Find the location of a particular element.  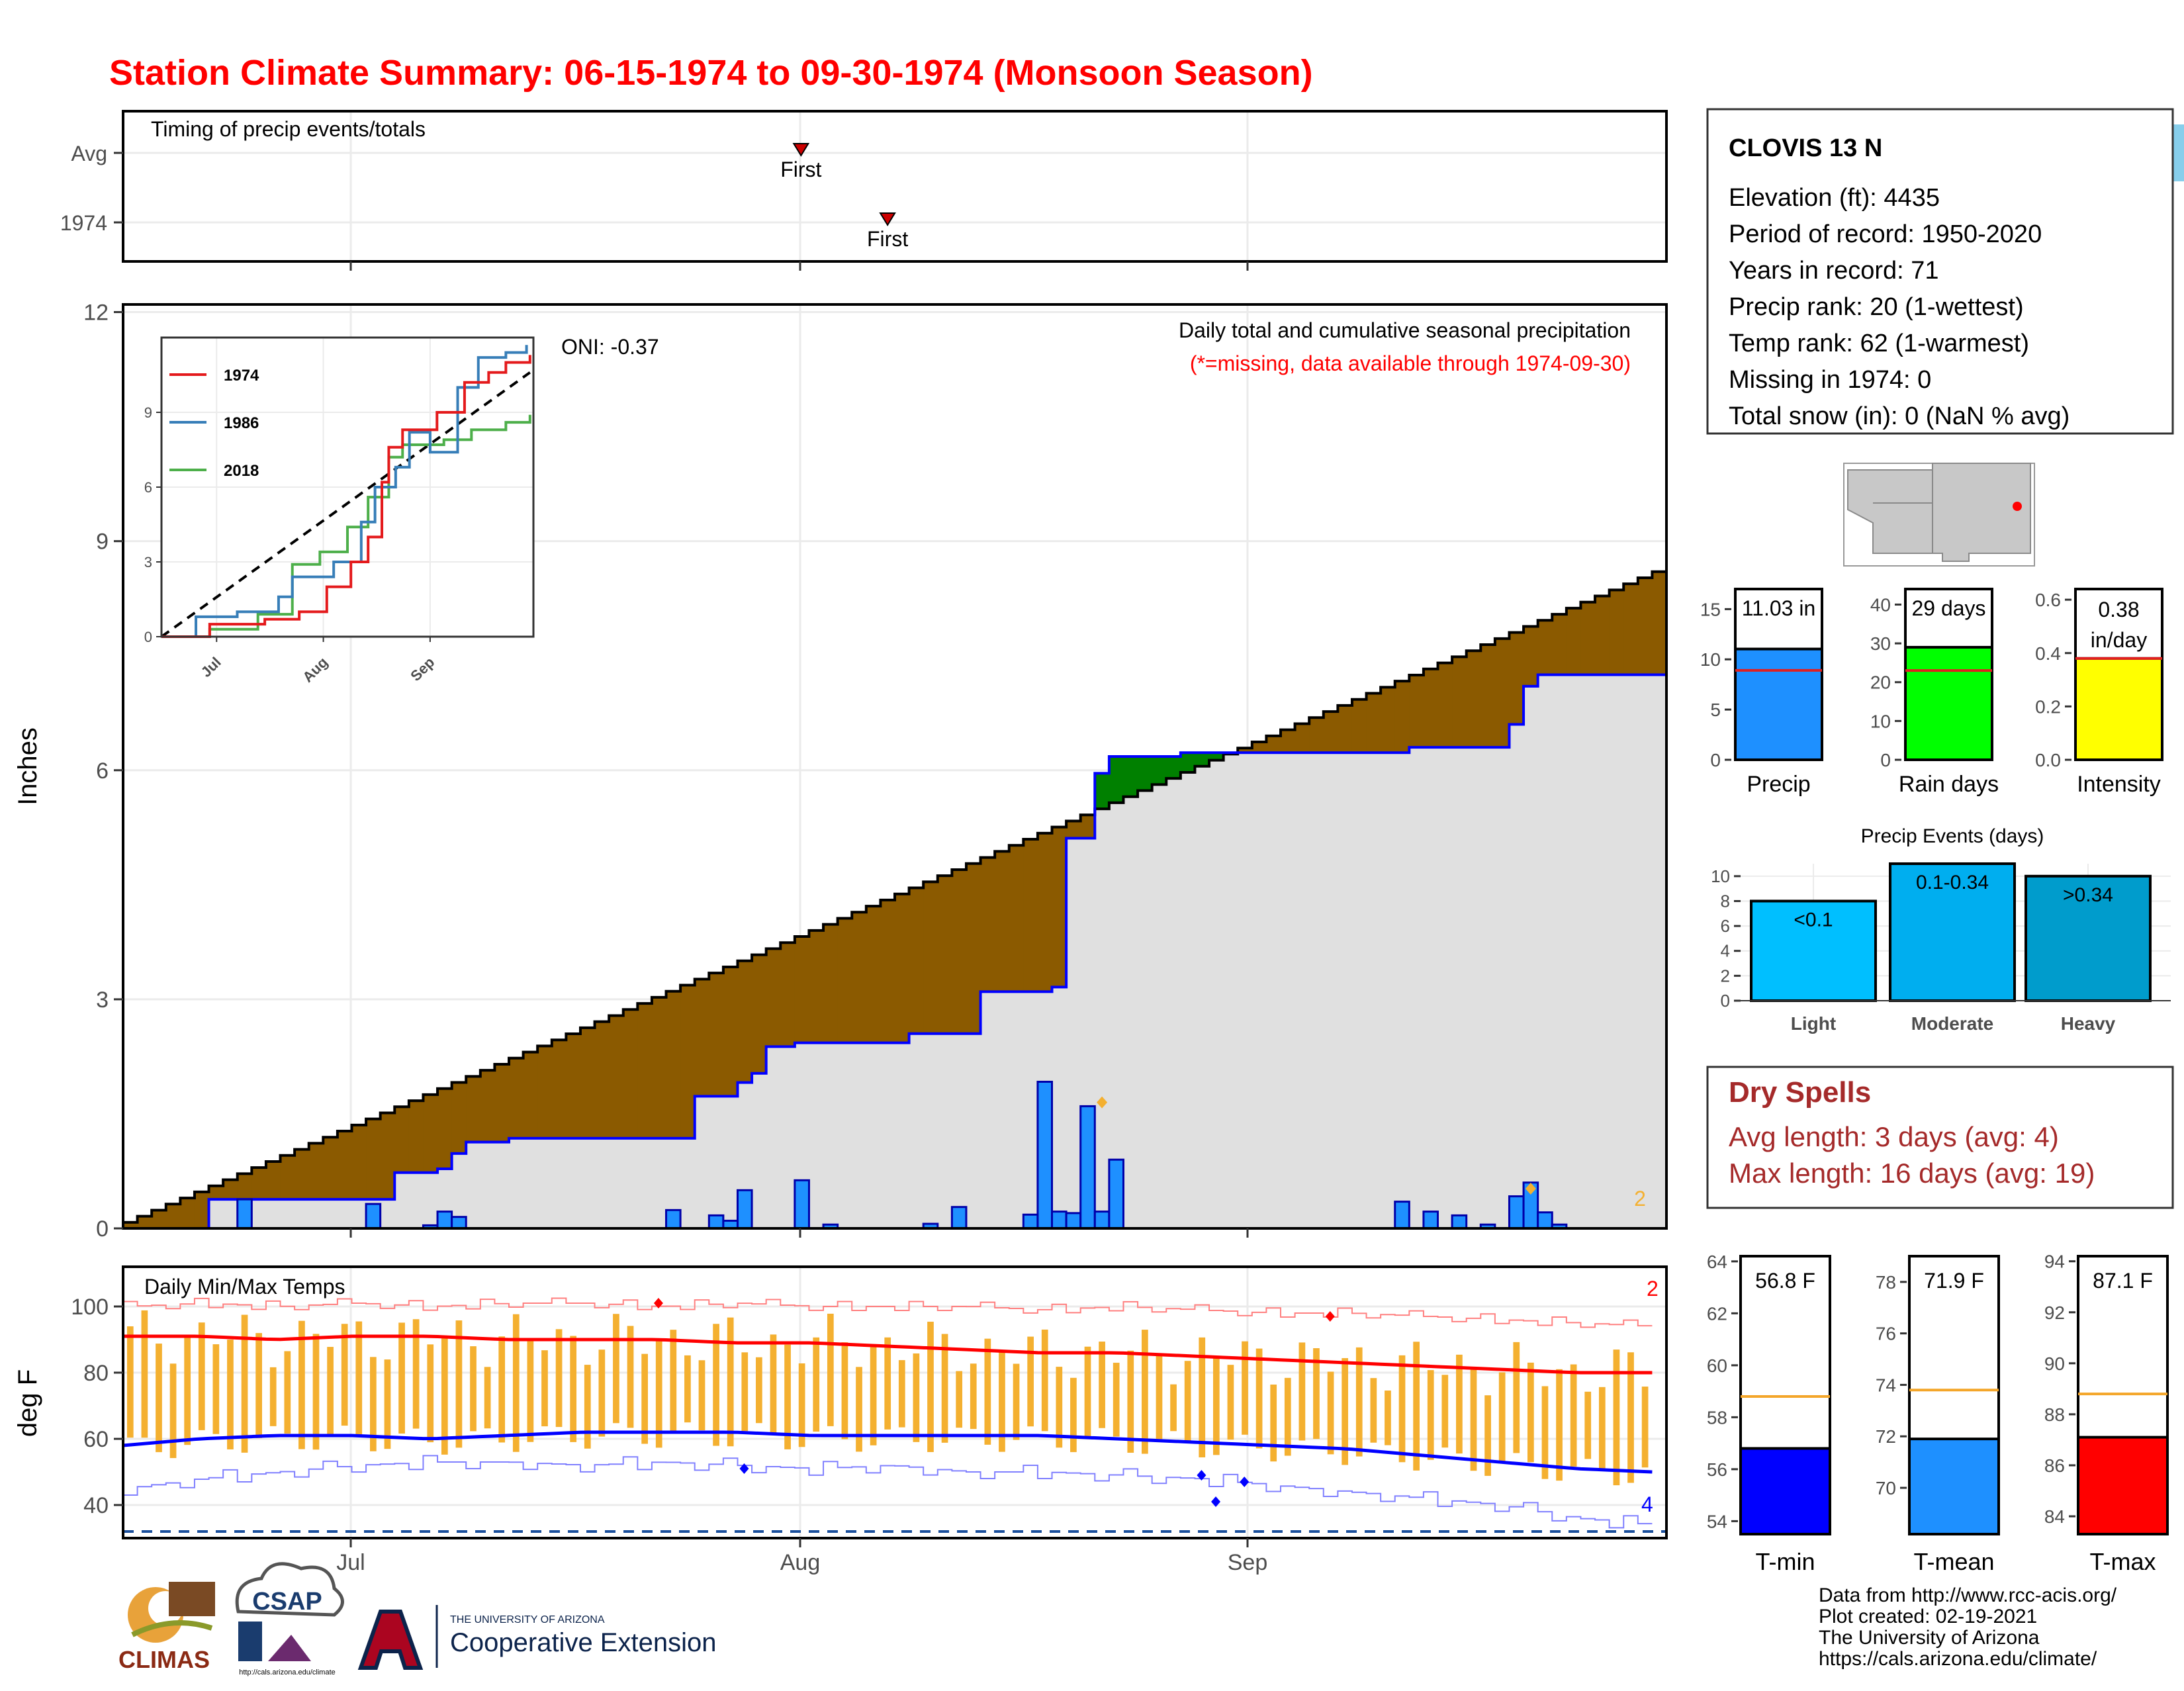

timing-event-label: First is located at coordinates (887, 239).